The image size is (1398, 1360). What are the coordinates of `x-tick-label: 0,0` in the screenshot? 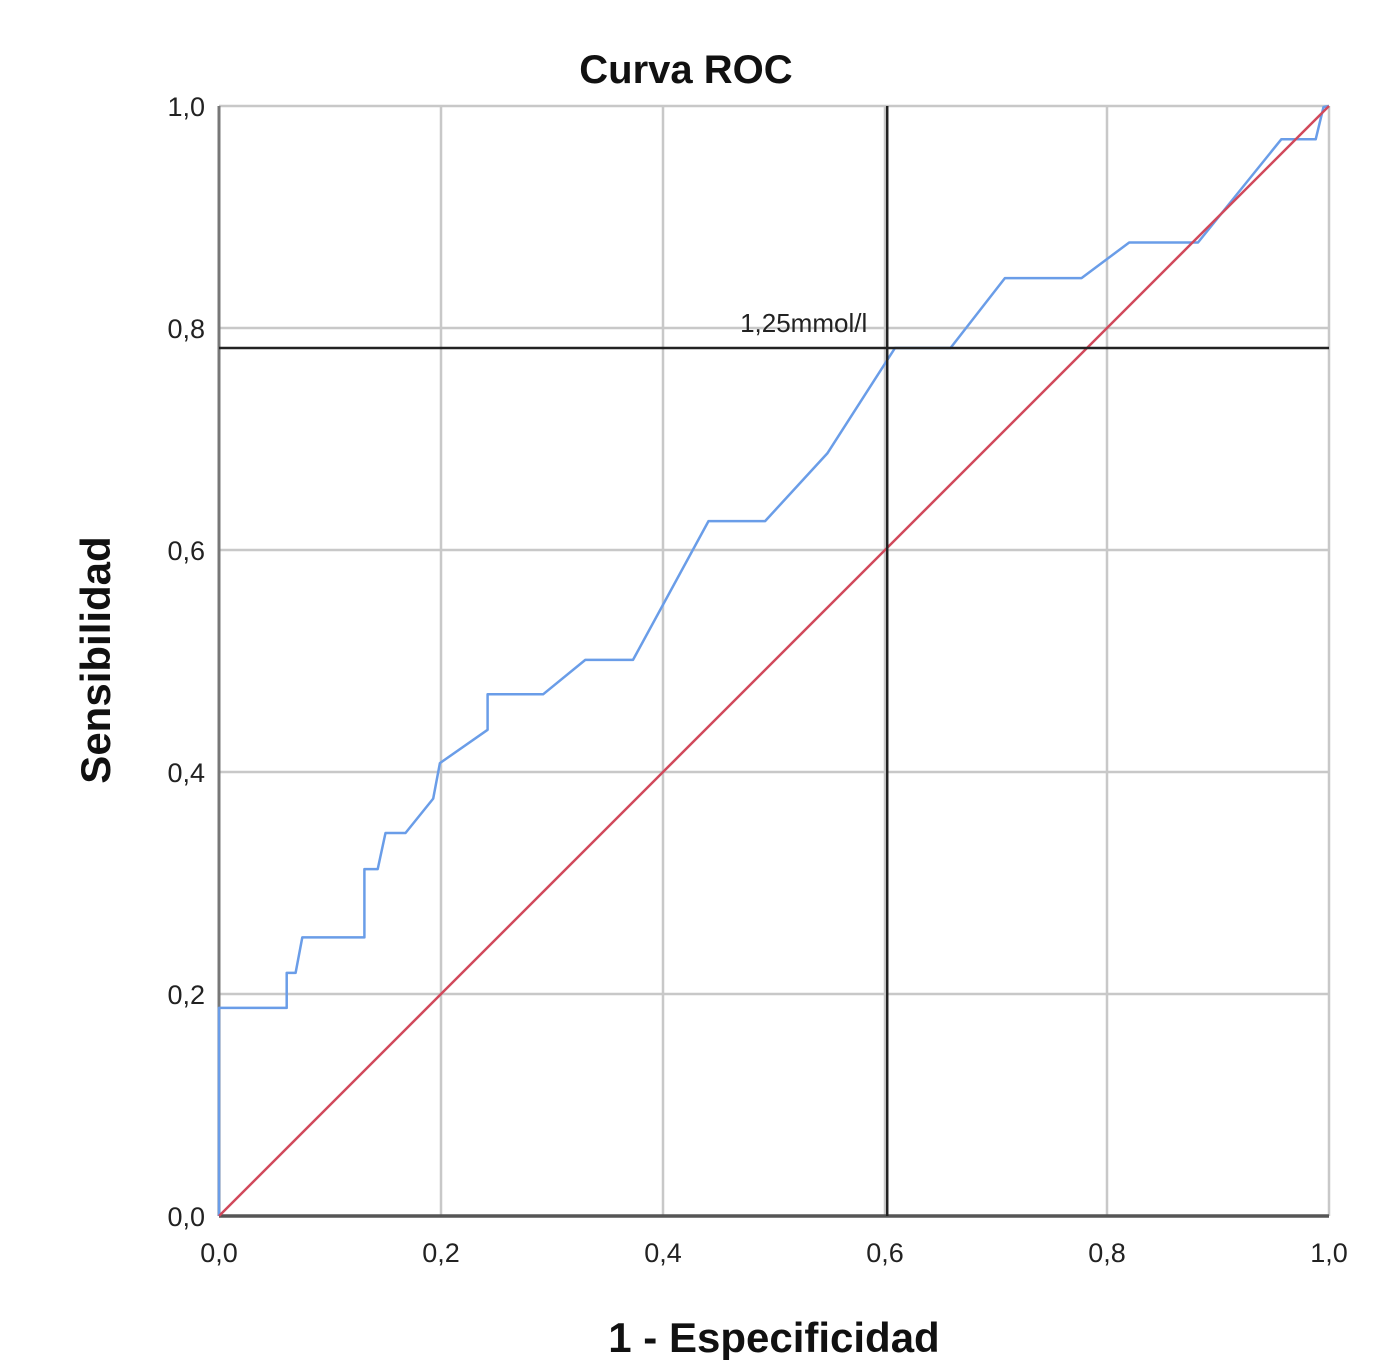 It's located at (219, 1253).